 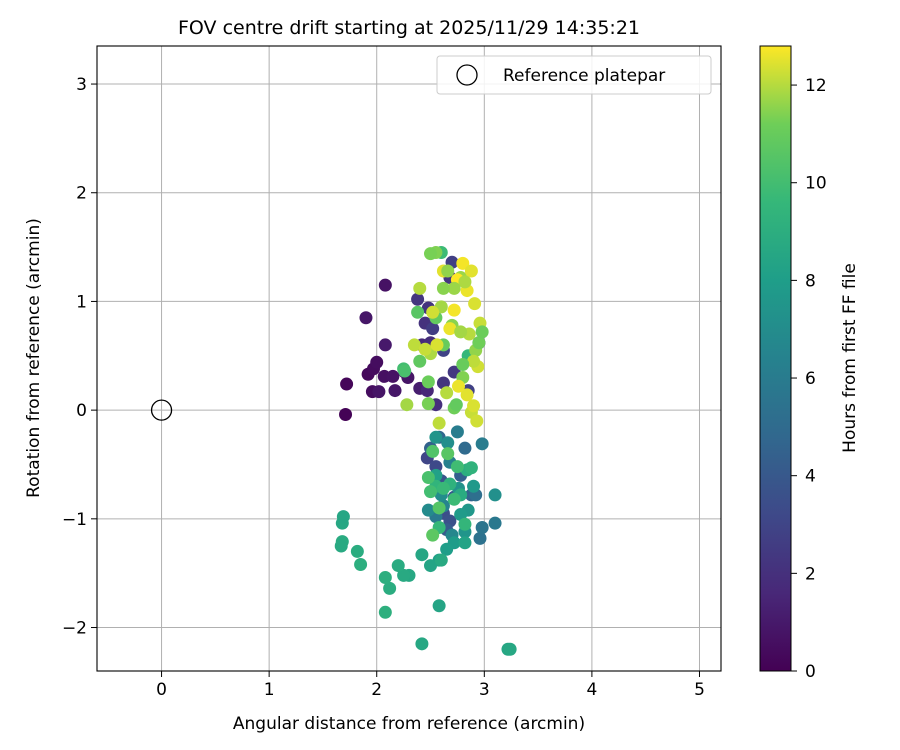 I want to click on x-tick-label: 4, so click(x=591, y=690).